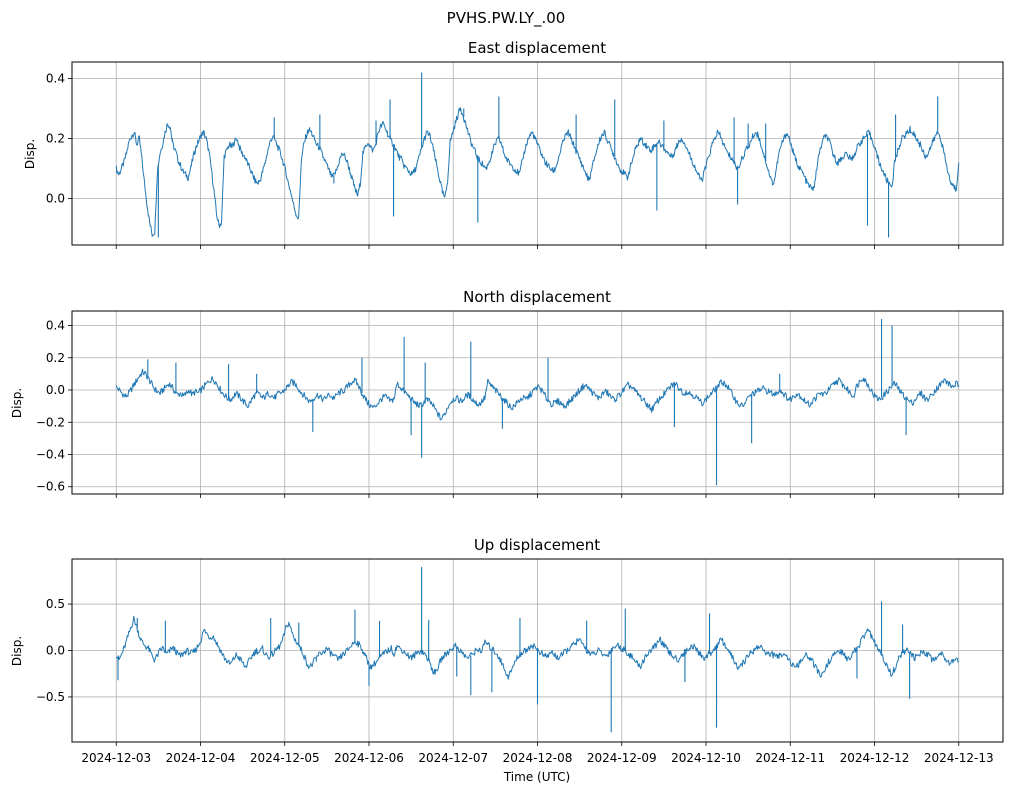 The image size is (1012, 795). I want to click on y-tick-label: −0.2, so click(50, 422).